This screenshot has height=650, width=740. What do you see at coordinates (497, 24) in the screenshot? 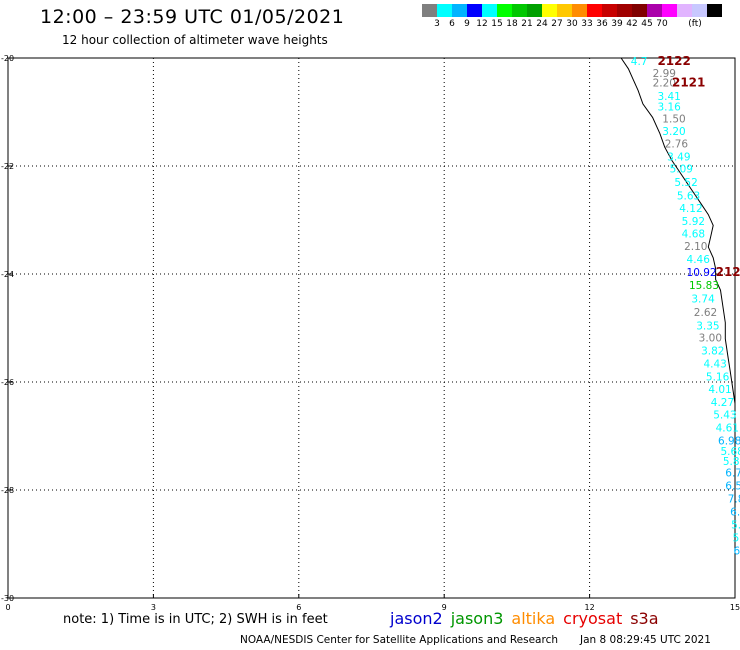
I see `scale-tick-label: 15` at bounding box center [497, 24].